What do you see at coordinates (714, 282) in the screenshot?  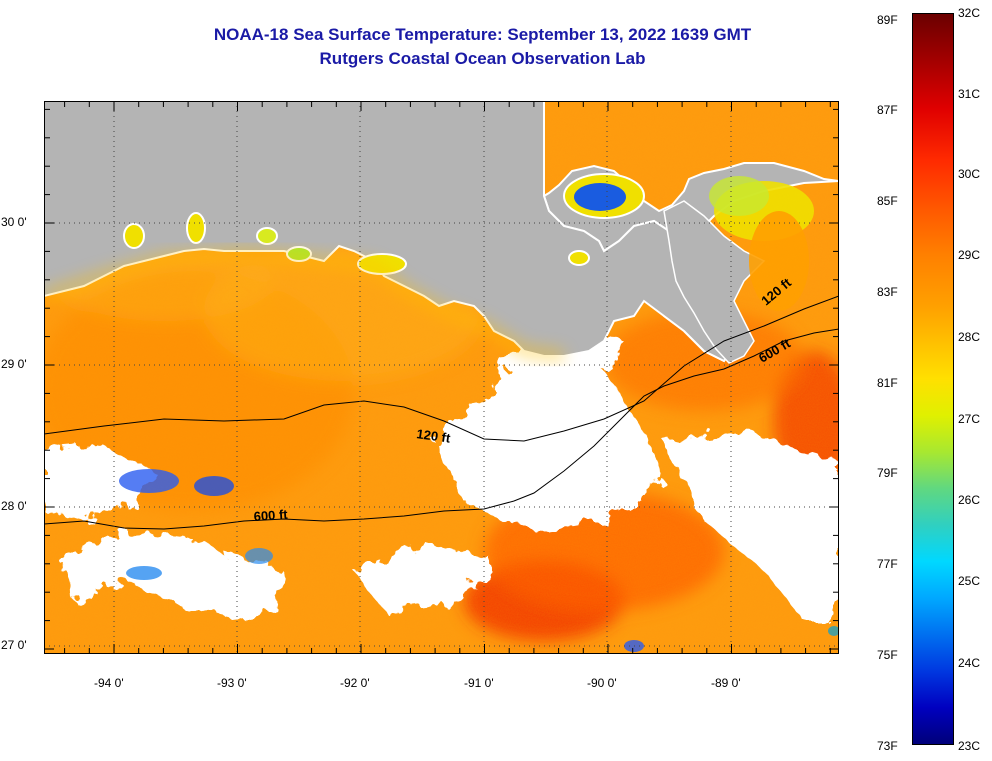 I see `land-east` at bounding box center [714, 282].